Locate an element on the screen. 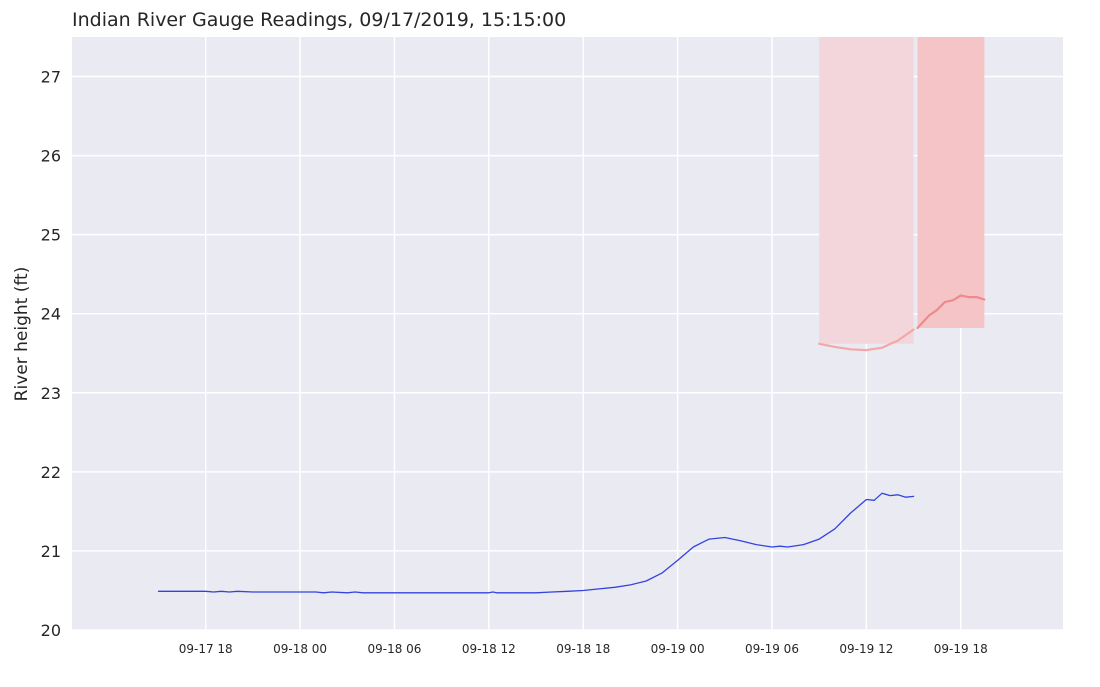 The image size is (1100, 687). series-line-forecast_far is located at coordinates (951, 312).